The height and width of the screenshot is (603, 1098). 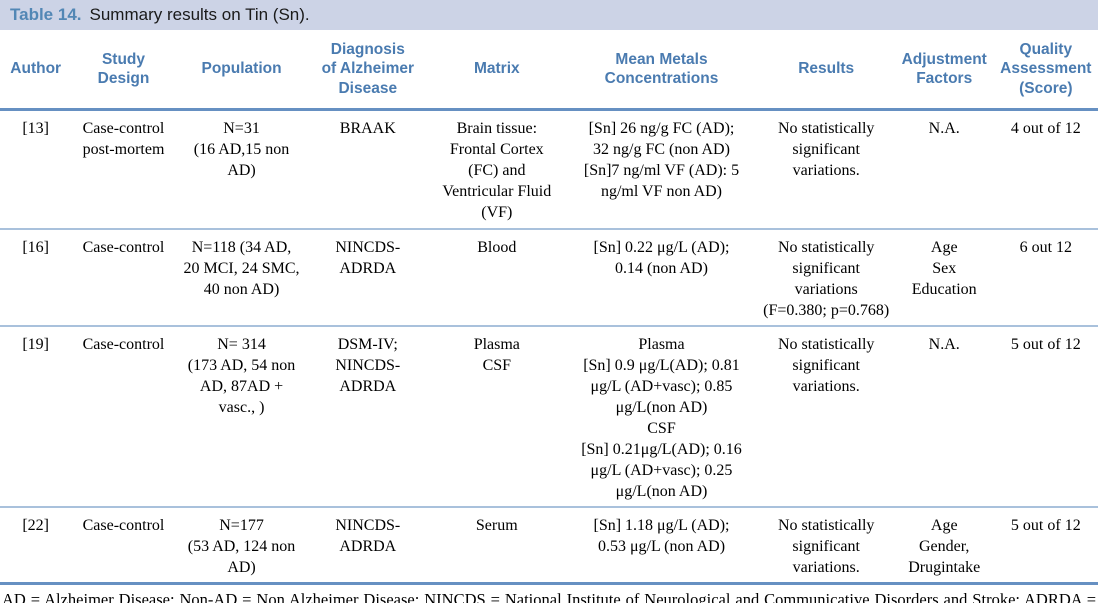 What do you see at coordinates (497, 71) in the screenshot?
I see `col-header-matrix: Matrix` at bounding box center [497, 71].